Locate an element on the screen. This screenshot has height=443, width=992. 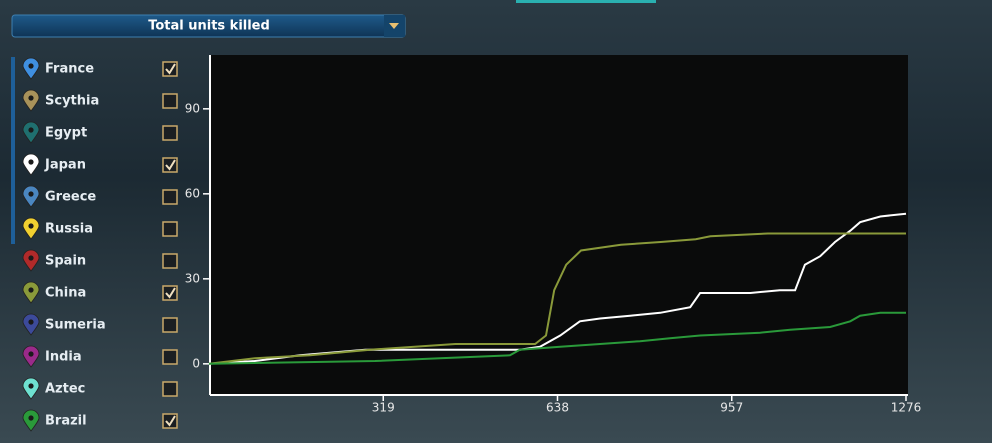
civ-row: Aztec is located at coordinates (100, 388).